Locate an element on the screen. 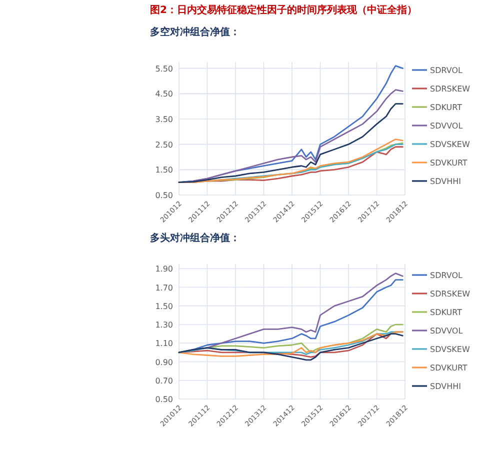 The height and width of the screenshot is (454, 499). y-tick-label: 2.50 is located at coordinates (164, 145).